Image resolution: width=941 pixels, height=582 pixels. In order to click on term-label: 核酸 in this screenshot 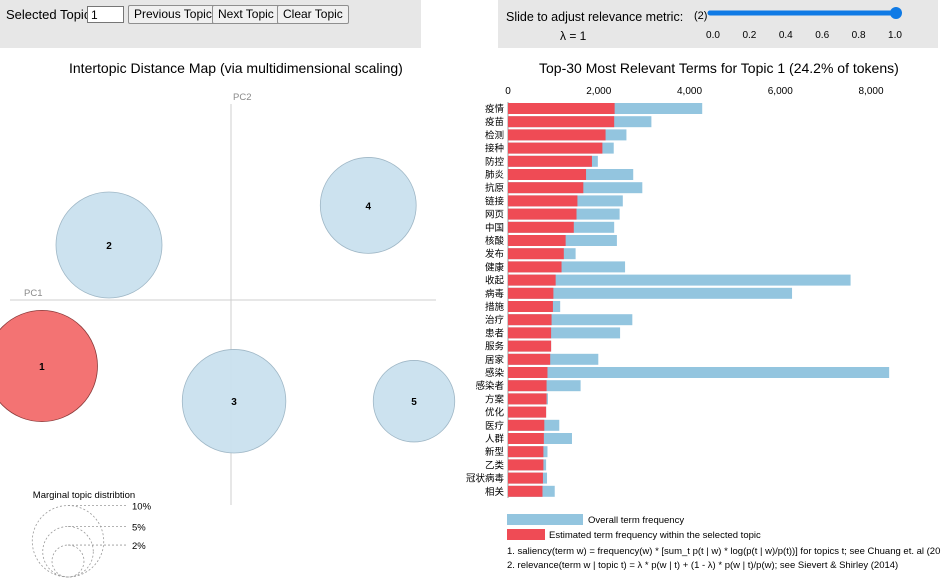, I will do `click(495, 241)`.